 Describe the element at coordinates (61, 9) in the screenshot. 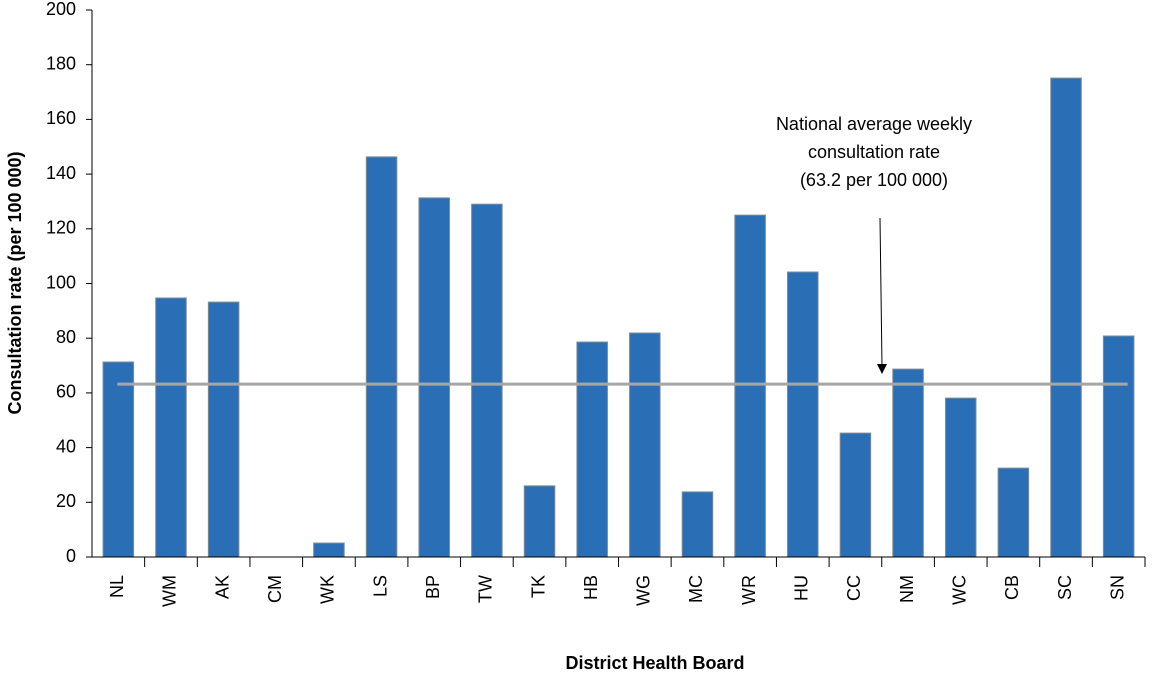

I see `y-tick-label: 200` at that location.